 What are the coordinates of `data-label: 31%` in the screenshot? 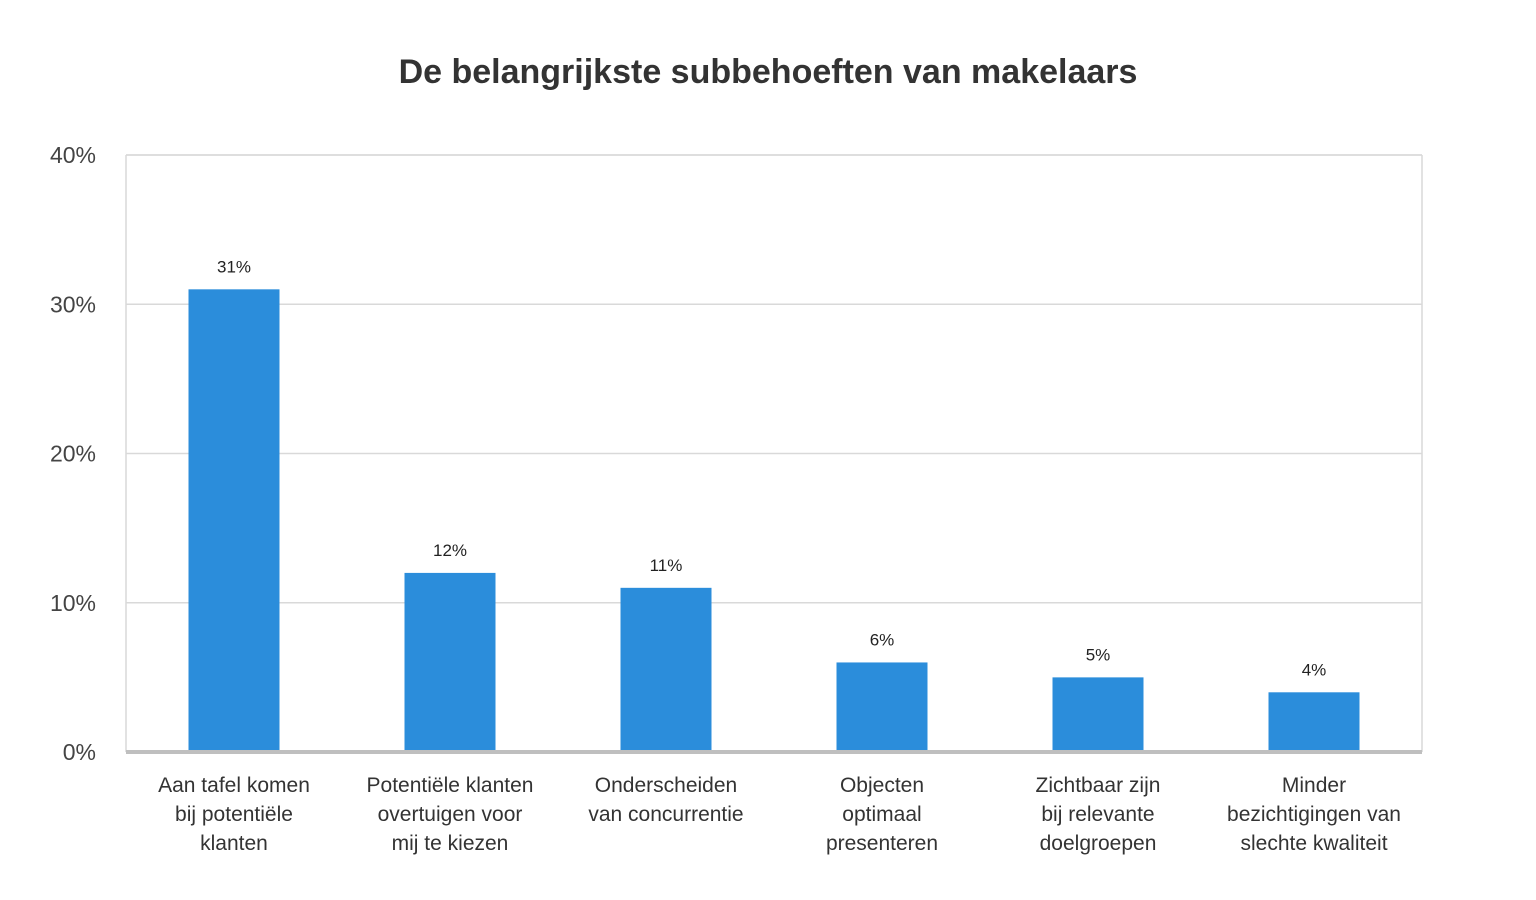 It's located at (234, 266).